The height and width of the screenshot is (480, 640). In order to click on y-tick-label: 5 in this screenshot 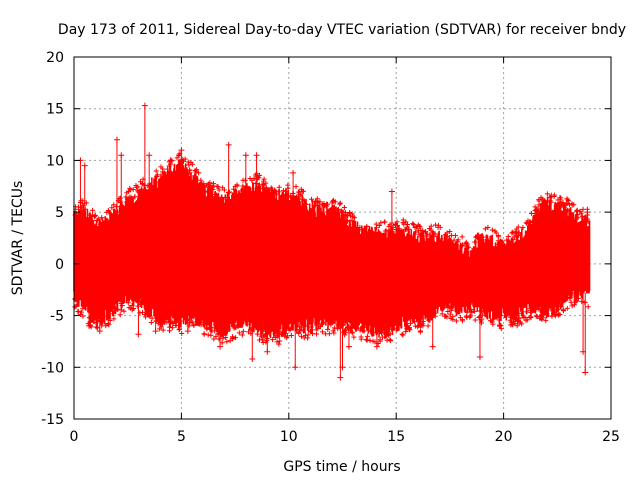, I will do `click(59, 213)`.